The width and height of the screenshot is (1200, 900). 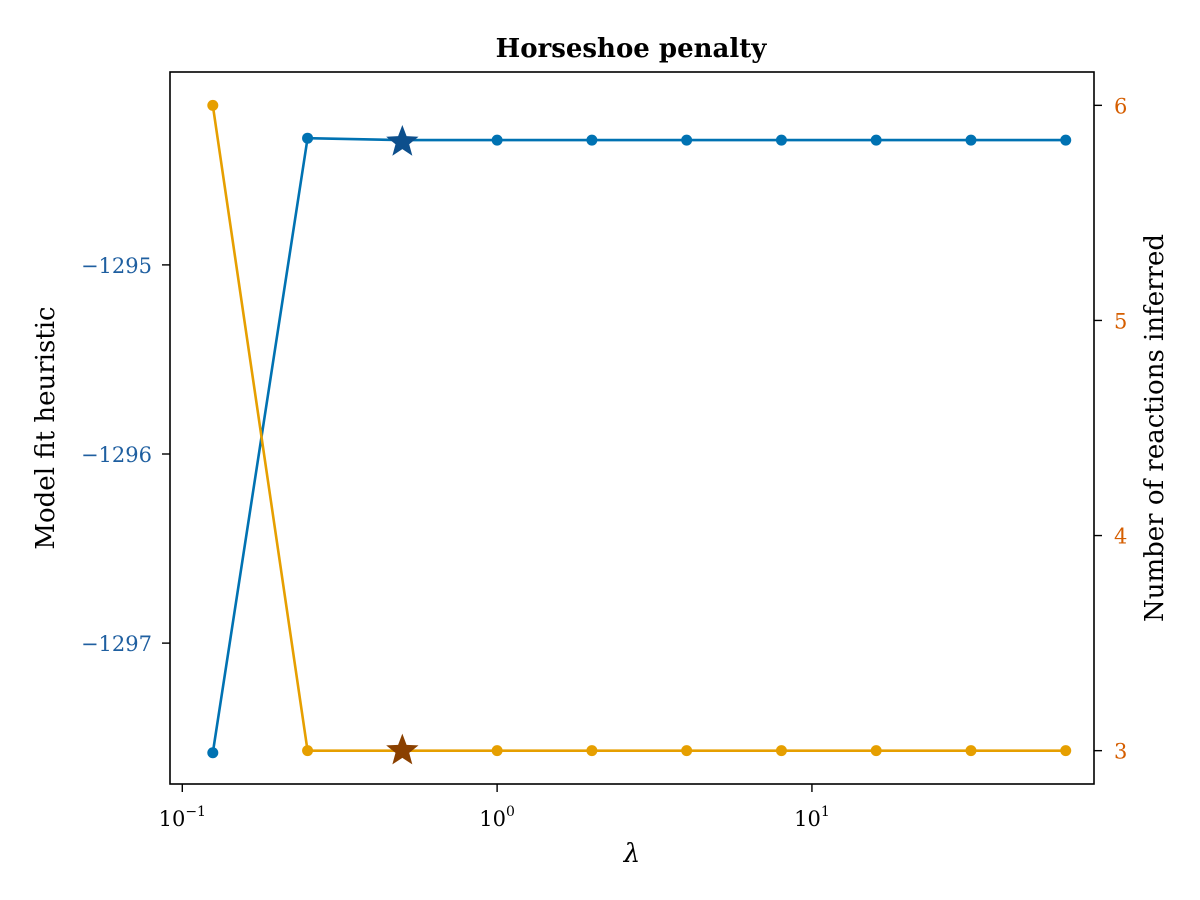 What do you see at coordinates (116, 455) in the screenshot?
I see `left-y-tick-label: −1296` at bounding box center [116, 455].